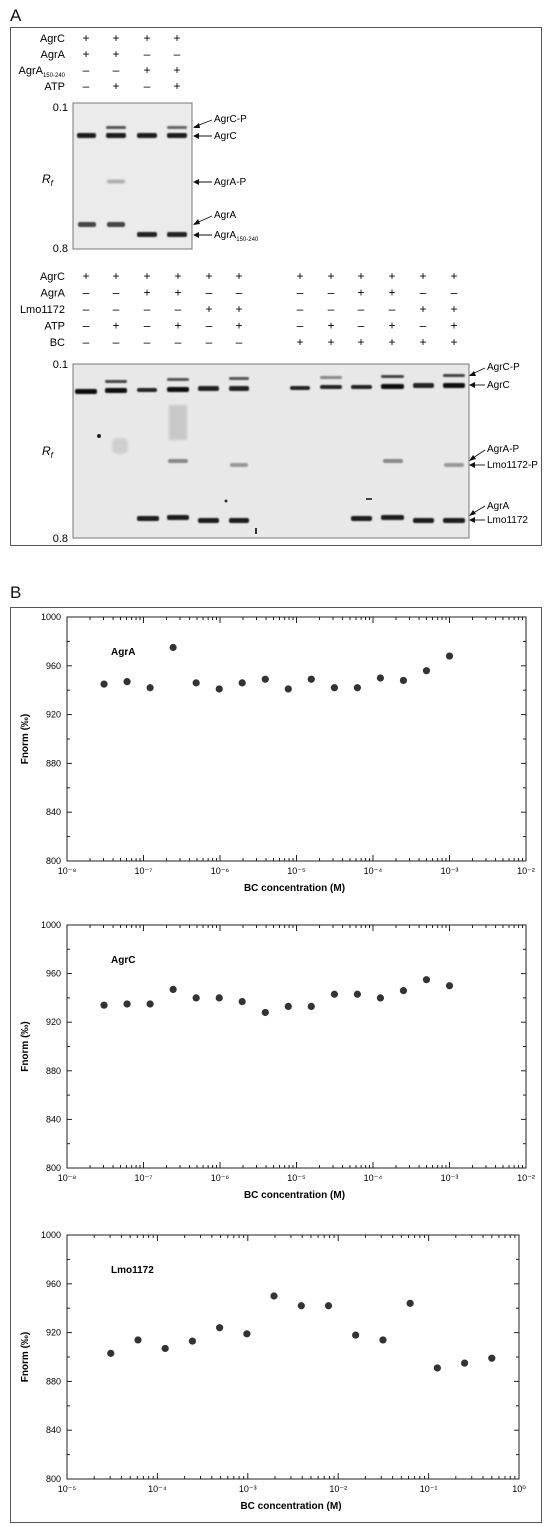 The image size is (550, 1527). I want to click on panel-a-letter: A, so click(16, 15).